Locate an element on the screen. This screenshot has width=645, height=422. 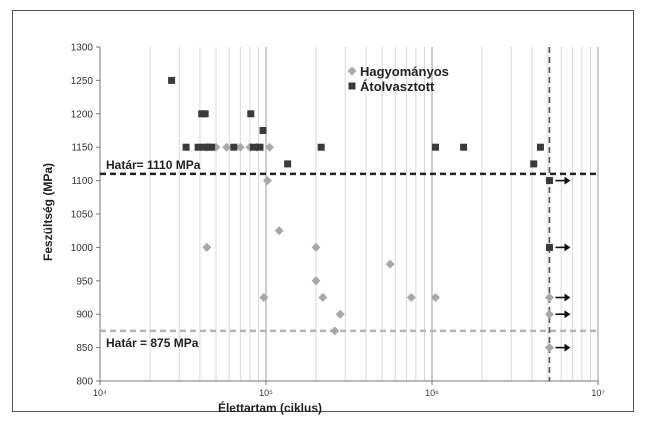
limit-line-label: Határ = 875 MPa is located at coordinates (152, 343).